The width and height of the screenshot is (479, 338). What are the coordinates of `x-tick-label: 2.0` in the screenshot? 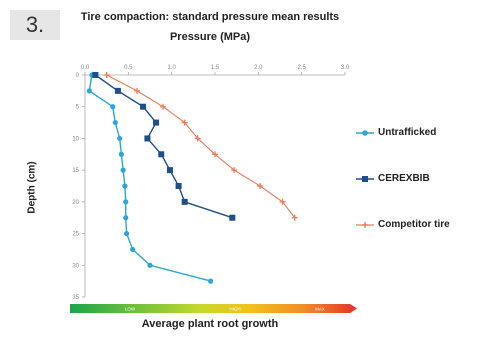 It's located at (258, 68).